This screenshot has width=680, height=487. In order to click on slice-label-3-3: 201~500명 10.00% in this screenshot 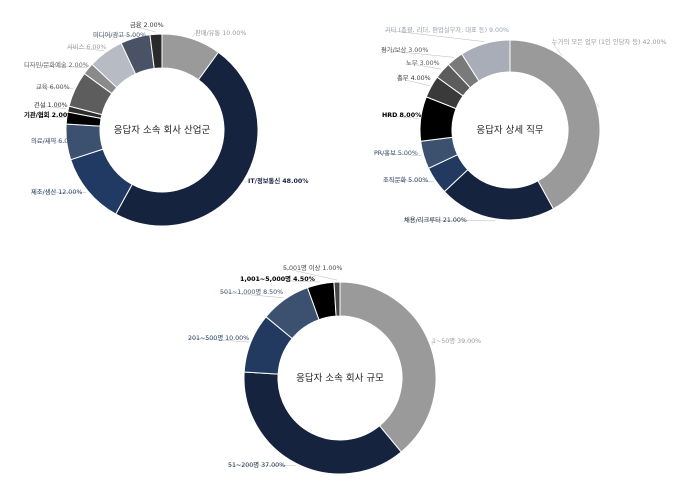, I will do `click(218, 337)`.